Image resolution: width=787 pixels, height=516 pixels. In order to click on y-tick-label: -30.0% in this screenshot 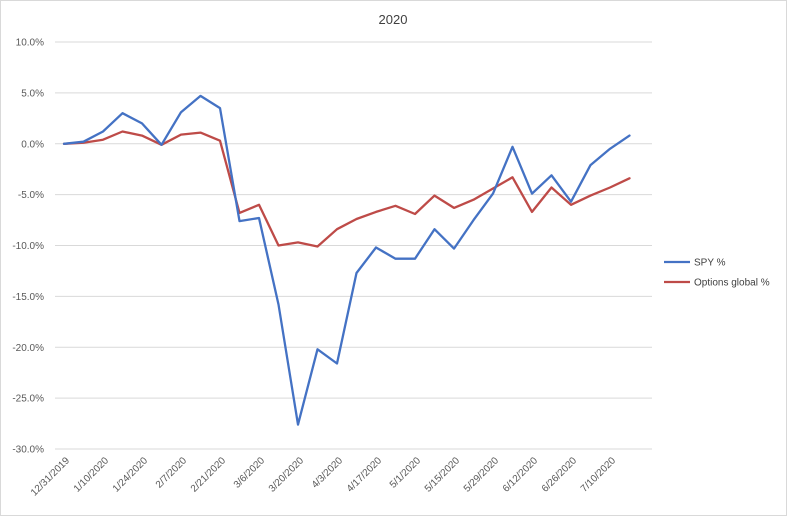, I will do `click(28, 450)`.